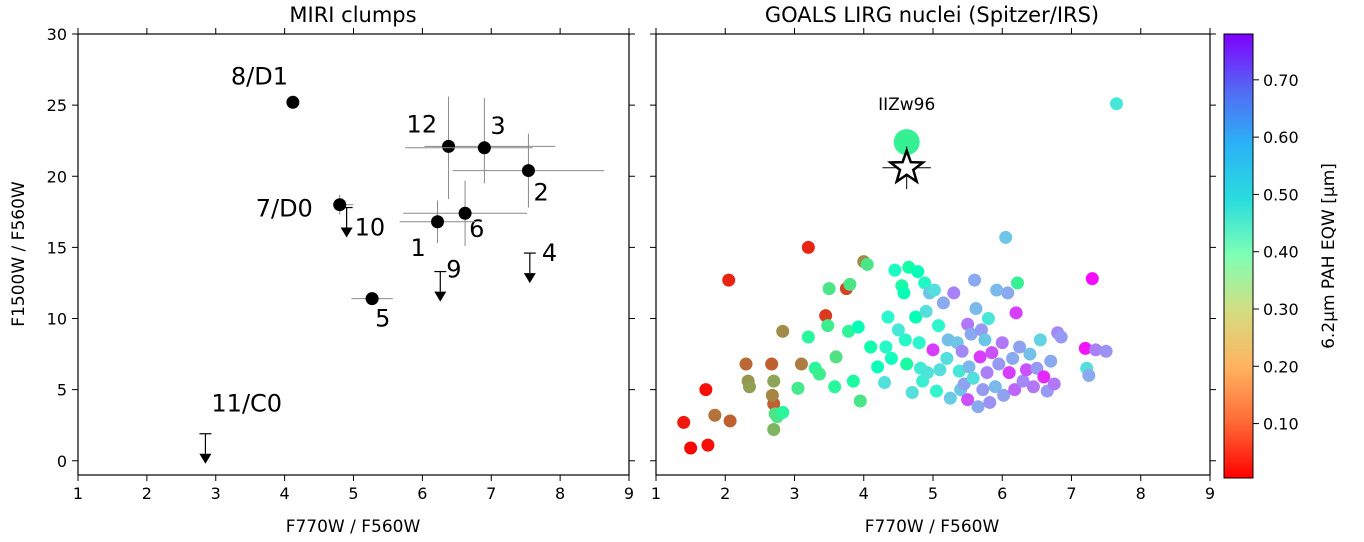  Describe the element at coordinates (1238, 256) in the screenshot. I see `colorbar-gradient` at that location.